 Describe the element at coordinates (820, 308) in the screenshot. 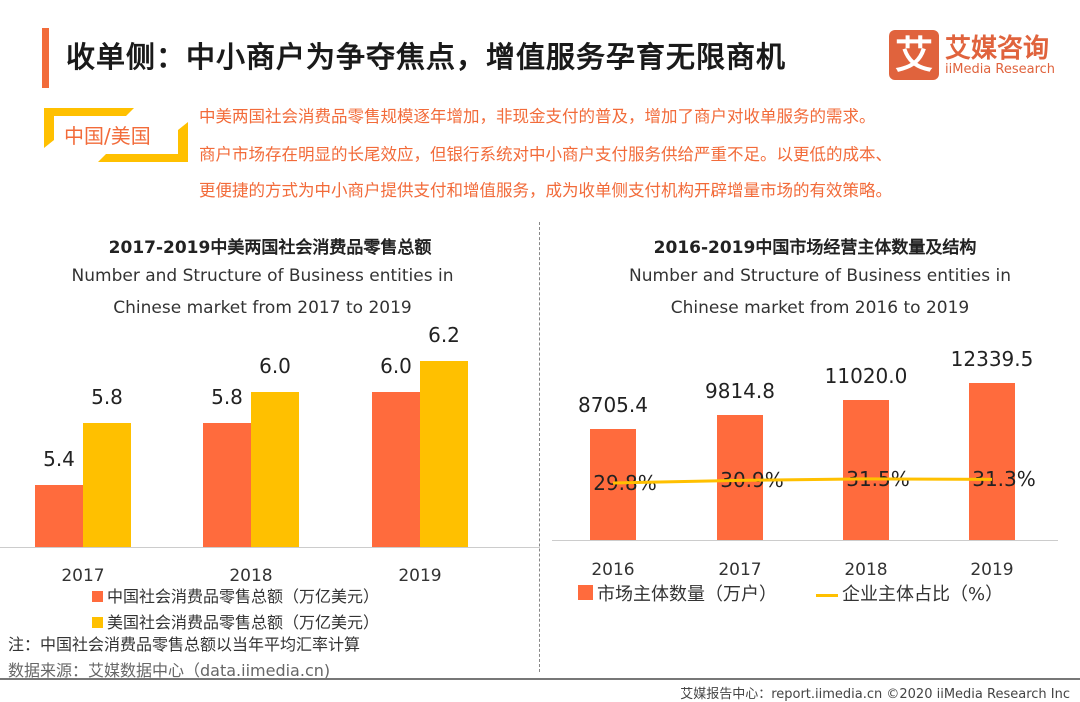

I see `chart2-subtitle: Chinese market from 2016 to 2019` at that location.